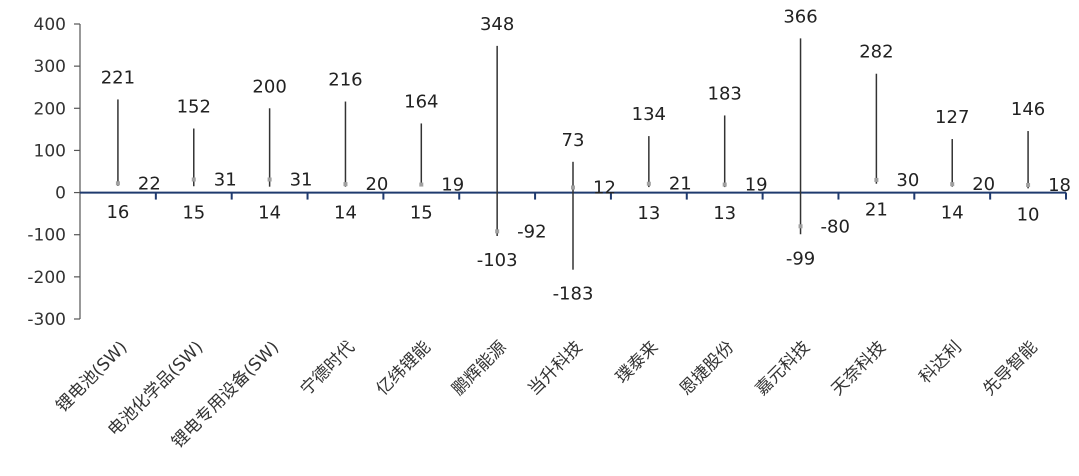  Describe the element at coordinates (53, 172) in the screenshot. I see `y-tick-labels: 400 300 200 100 0 -100 -200 -300` at that location.